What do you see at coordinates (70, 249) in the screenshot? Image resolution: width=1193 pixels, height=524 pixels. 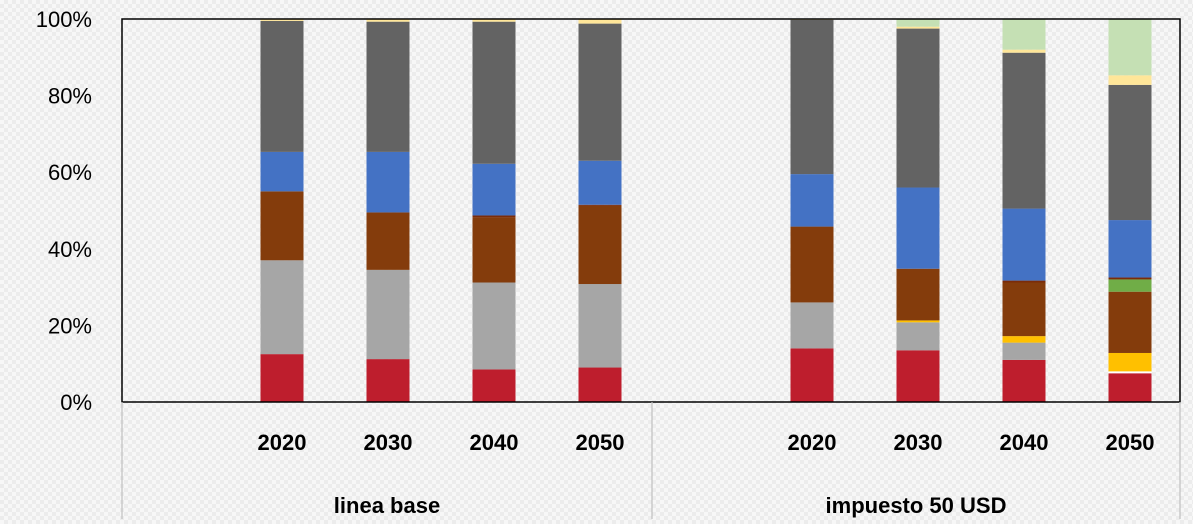 I see `y-tick-label: 40%` at bounding box center [70, 249].